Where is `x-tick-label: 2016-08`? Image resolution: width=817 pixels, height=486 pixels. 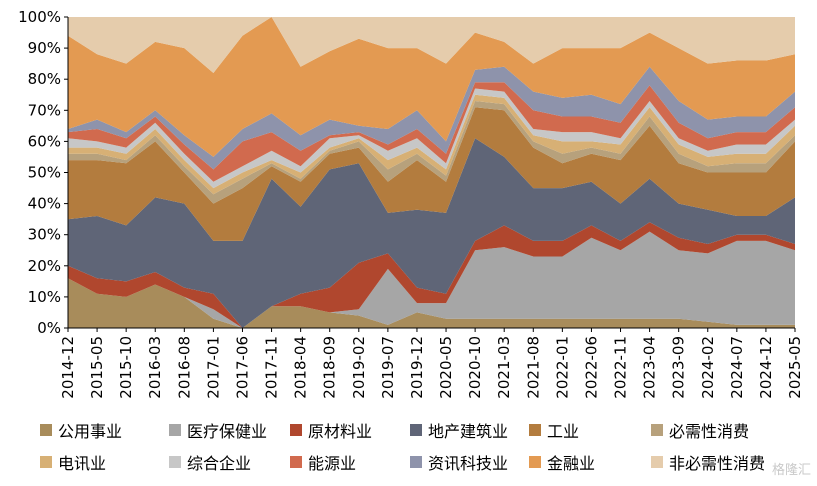
x-tick-label: 2016-08 is located at coordinates (184, 367).